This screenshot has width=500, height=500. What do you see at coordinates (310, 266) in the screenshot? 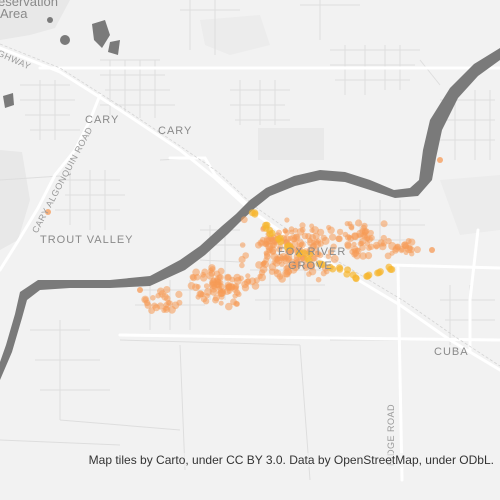
I see `grove-label: GROVE` at bounding box center [310, 266].